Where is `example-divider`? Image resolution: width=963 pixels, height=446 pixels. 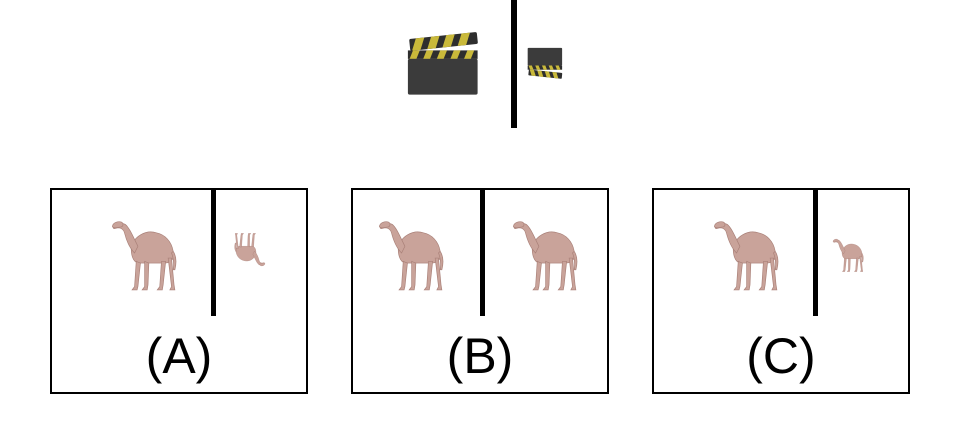
example-divider is located at coordinates (514, 64).